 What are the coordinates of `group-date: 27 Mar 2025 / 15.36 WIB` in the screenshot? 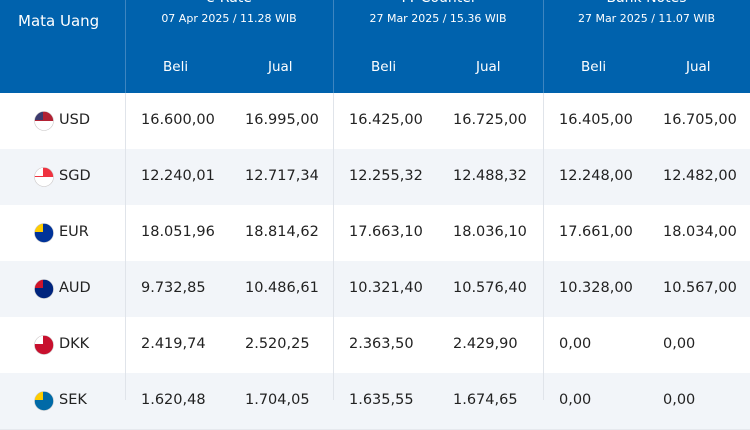 It's located at (438, 18).